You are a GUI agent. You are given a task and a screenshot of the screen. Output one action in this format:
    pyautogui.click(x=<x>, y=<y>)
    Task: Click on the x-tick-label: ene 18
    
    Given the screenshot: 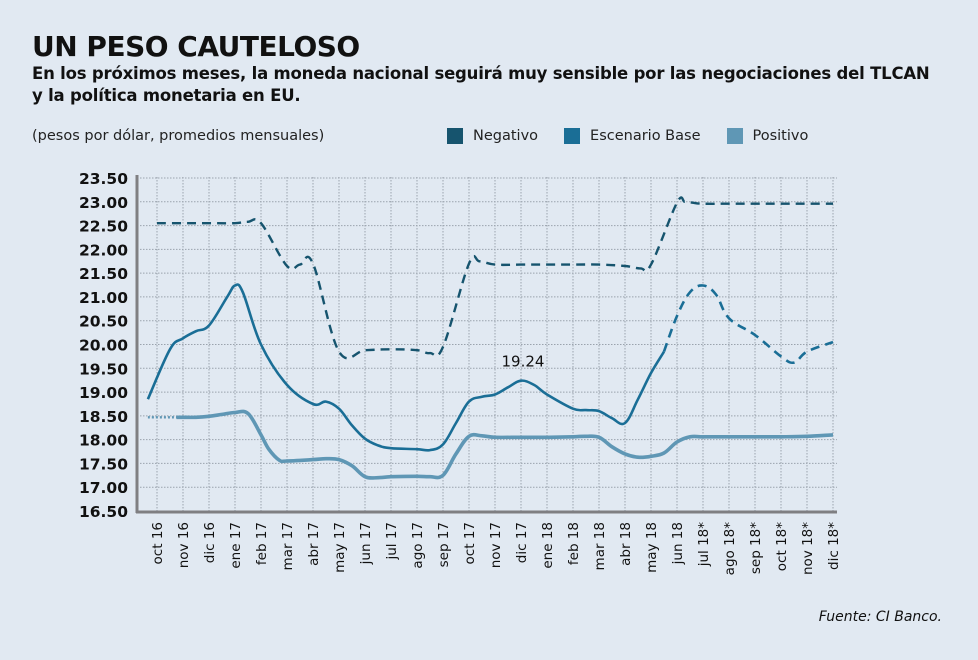 What is the action you would take?
    pyautogui.click(x=548, y=545)
    